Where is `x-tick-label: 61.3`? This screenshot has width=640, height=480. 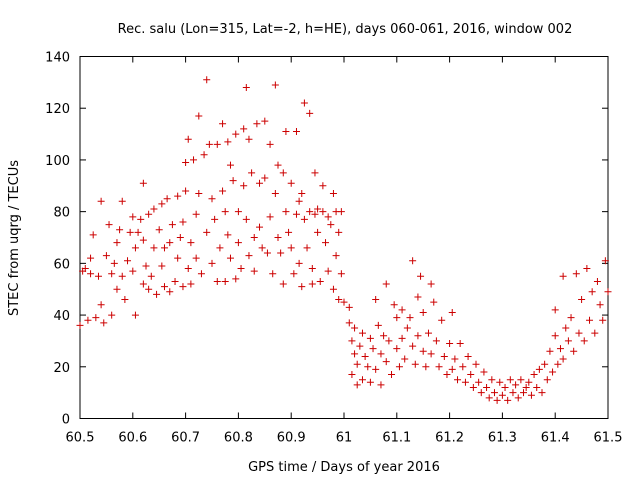
x-tick-label: 61.3 is located at coordinates (502, 438).